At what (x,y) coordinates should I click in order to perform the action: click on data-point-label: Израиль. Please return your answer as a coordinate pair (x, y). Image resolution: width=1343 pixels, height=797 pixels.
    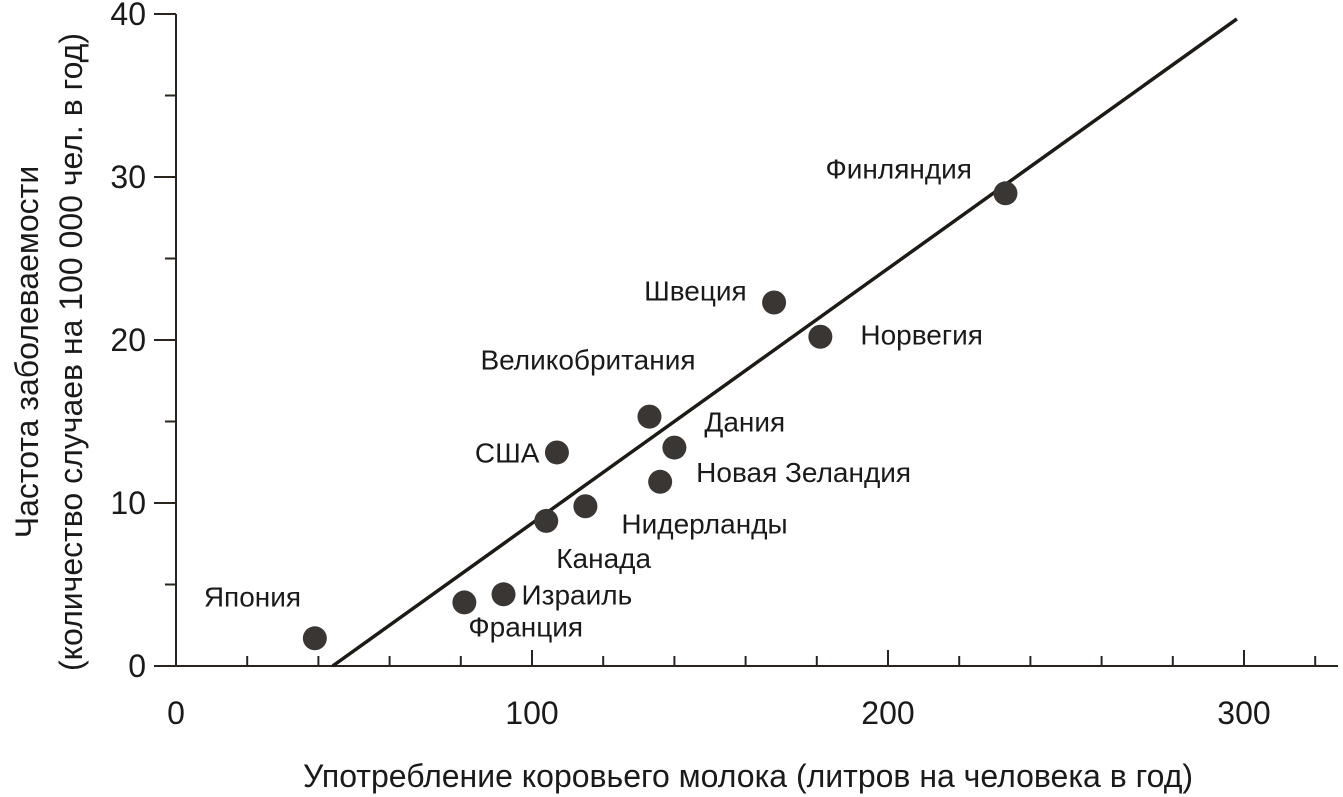
    Looking at the image, I should click on (577, 594).